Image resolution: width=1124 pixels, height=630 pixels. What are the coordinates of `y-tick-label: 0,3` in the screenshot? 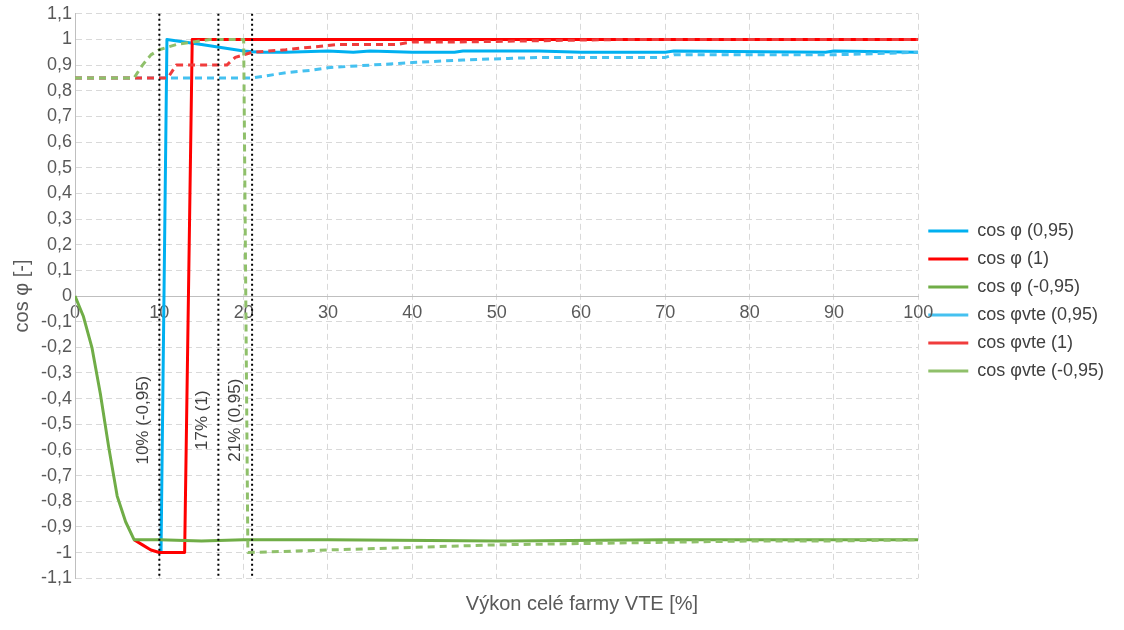 It's located at (59, 218).